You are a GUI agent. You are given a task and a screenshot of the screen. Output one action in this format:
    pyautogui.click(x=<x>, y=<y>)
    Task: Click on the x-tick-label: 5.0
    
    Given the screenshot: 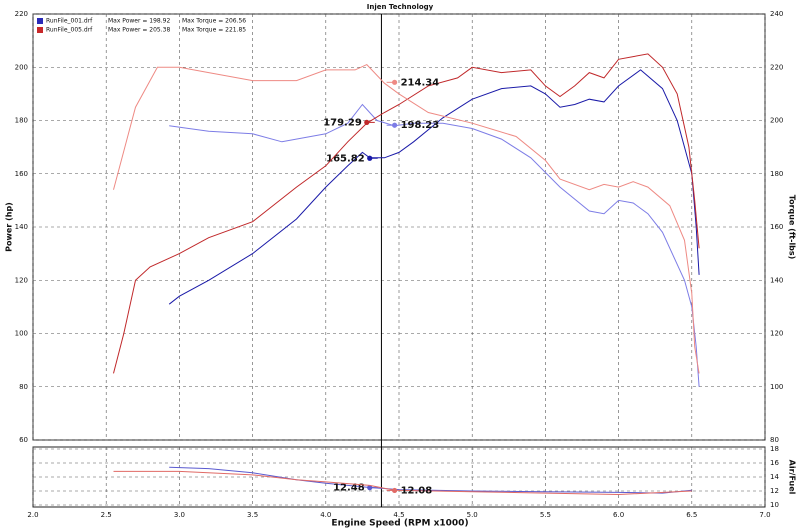 What is the action you would take?
    pyautogui.click(x=472, y=515)
    